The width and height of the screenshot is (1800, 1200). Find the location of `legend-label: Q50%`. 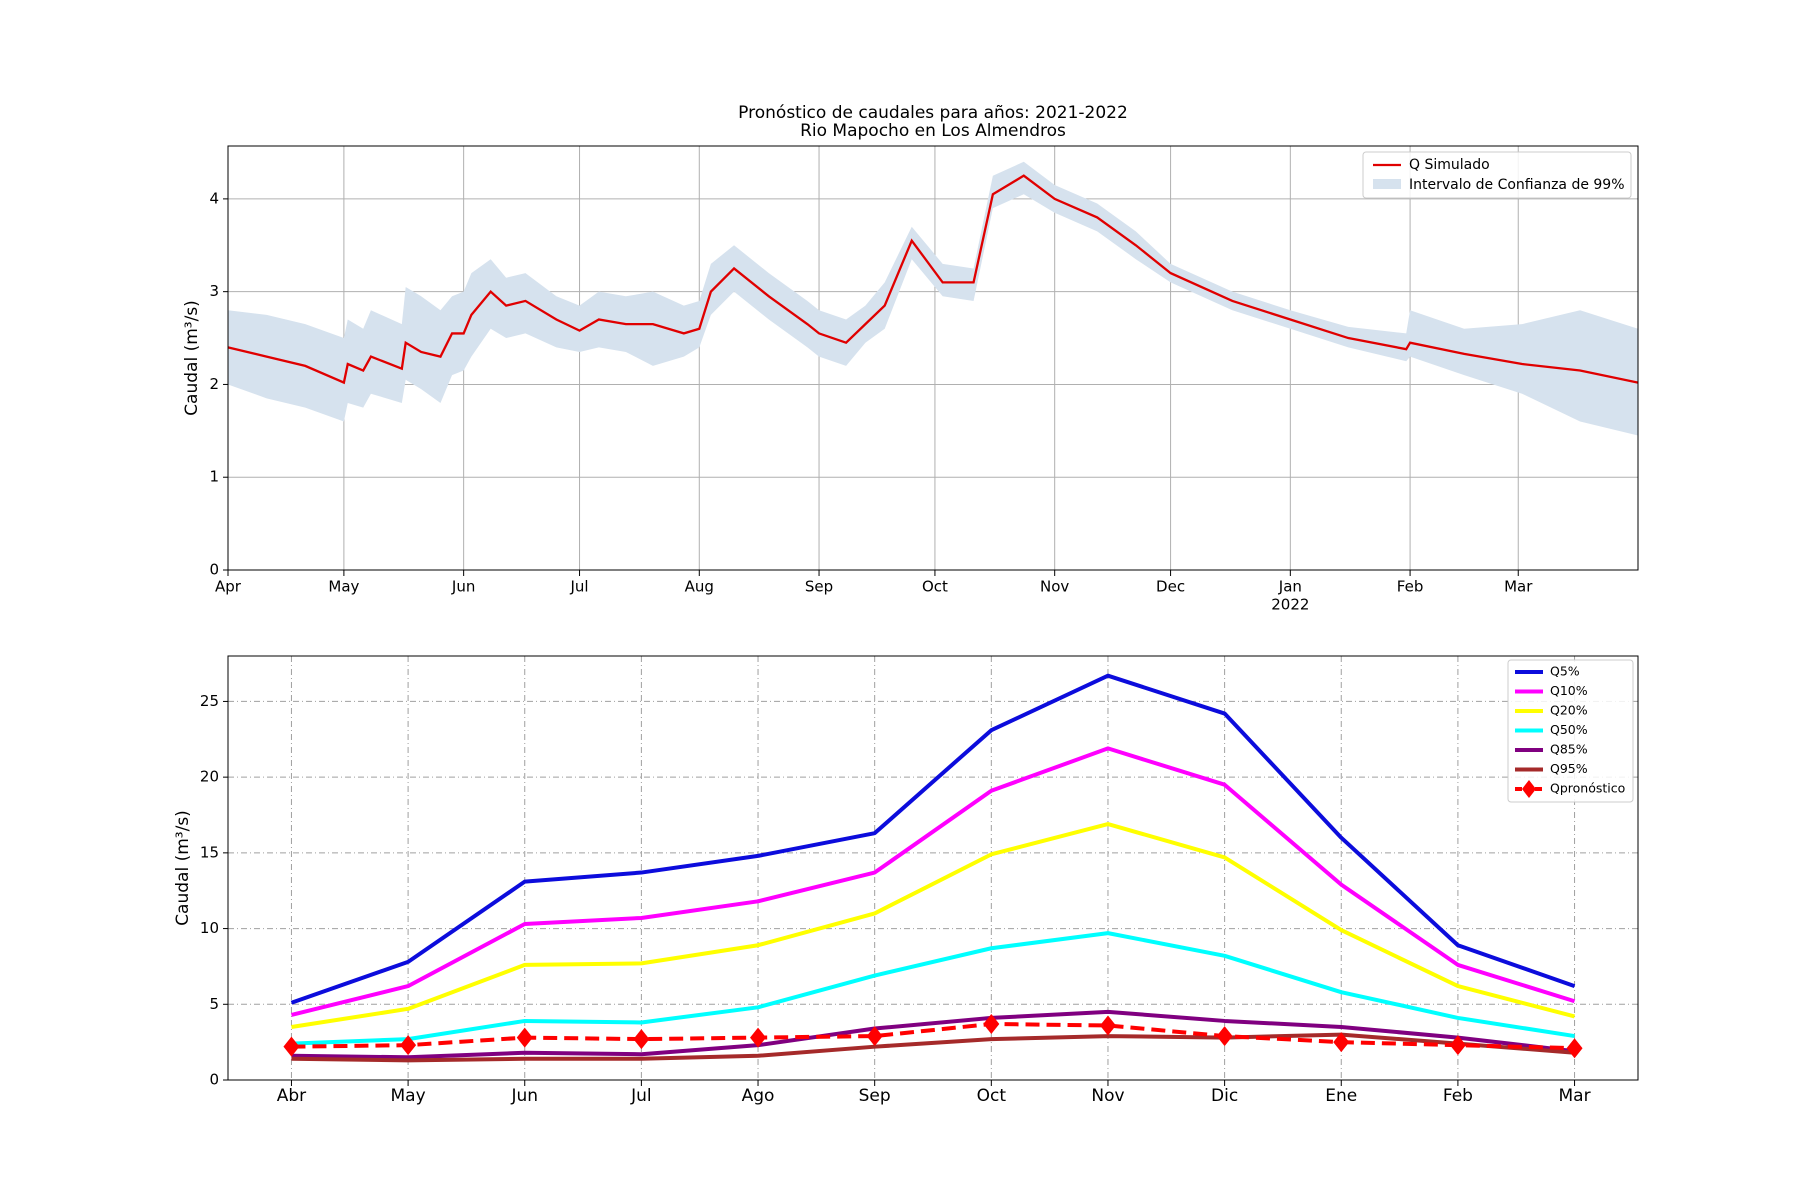

legend-label: Q50% is located at coordinates (1569, 729).